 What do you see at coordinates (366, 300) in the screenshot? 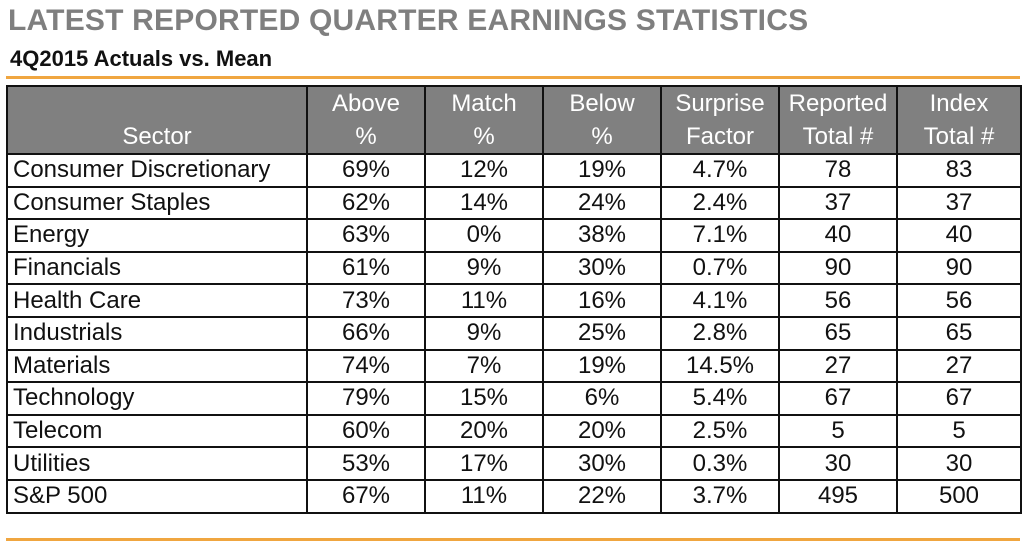
I see `above-pct-cell: 73%` at bounding box center [366, 300].